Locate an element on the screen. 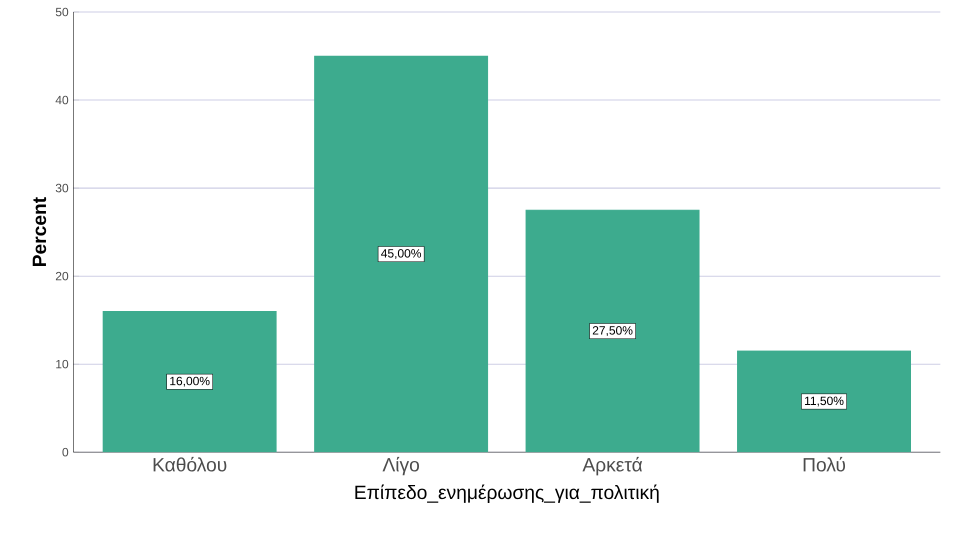 This screenshot has width=963, height=535. y-tick-label: 40 is located at coordinates (62, 100).